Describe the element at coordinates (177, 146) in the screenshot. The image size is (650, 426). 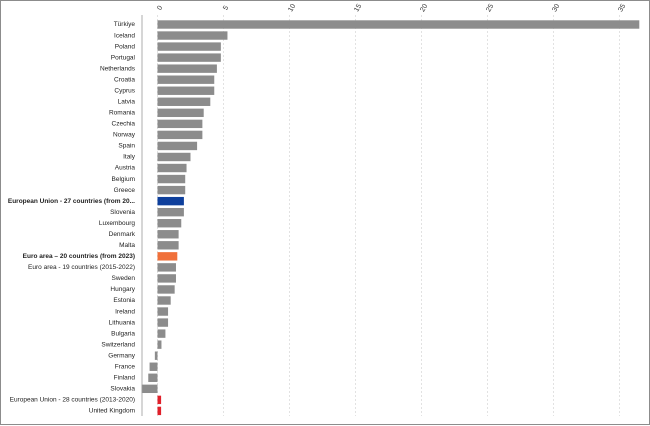
I see `bar-spain` at that location.